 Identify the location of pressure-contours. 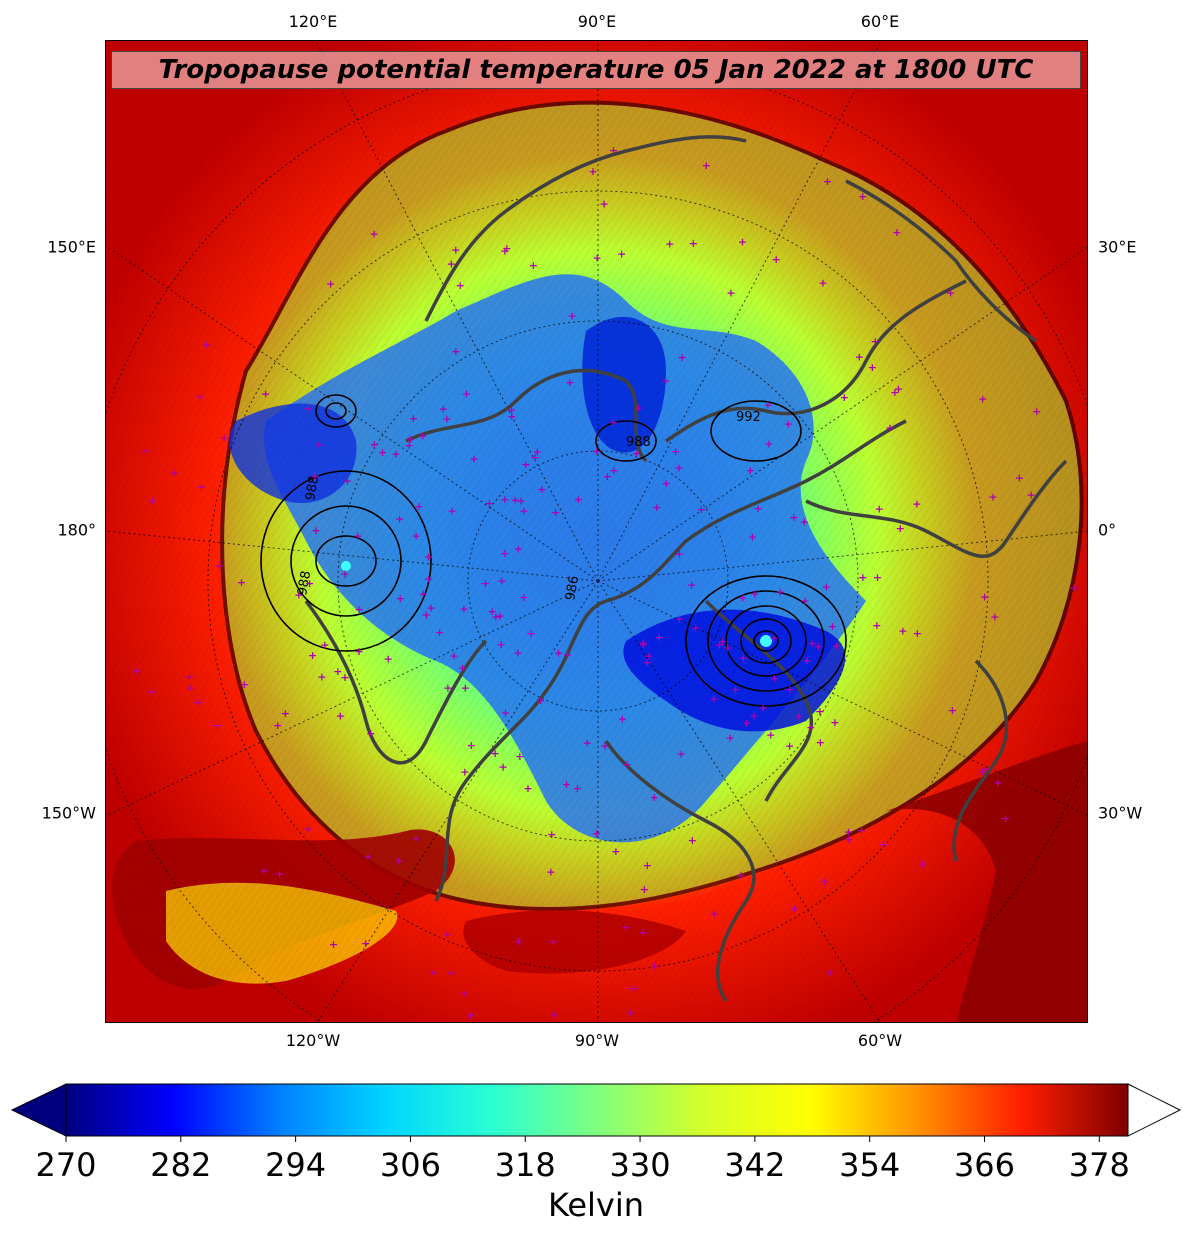
(553, 550).